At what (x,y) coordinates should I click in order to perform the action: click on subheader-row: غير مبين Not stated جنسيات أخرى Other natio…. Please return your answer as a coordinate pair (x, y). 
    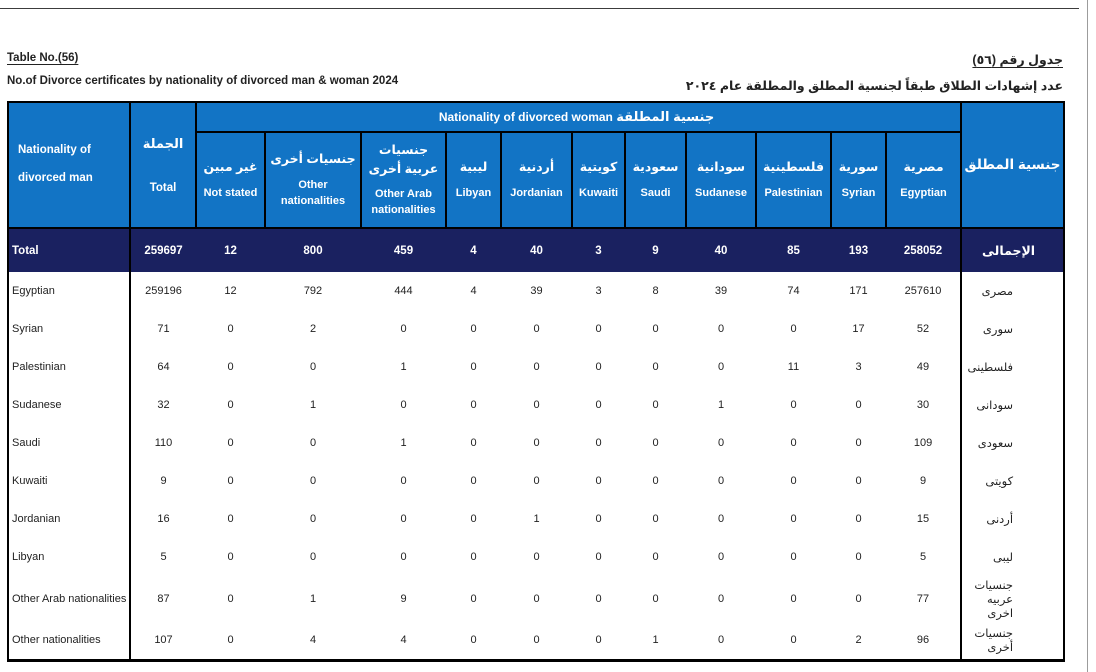
    Looking at the image, I should click on (536, 180).